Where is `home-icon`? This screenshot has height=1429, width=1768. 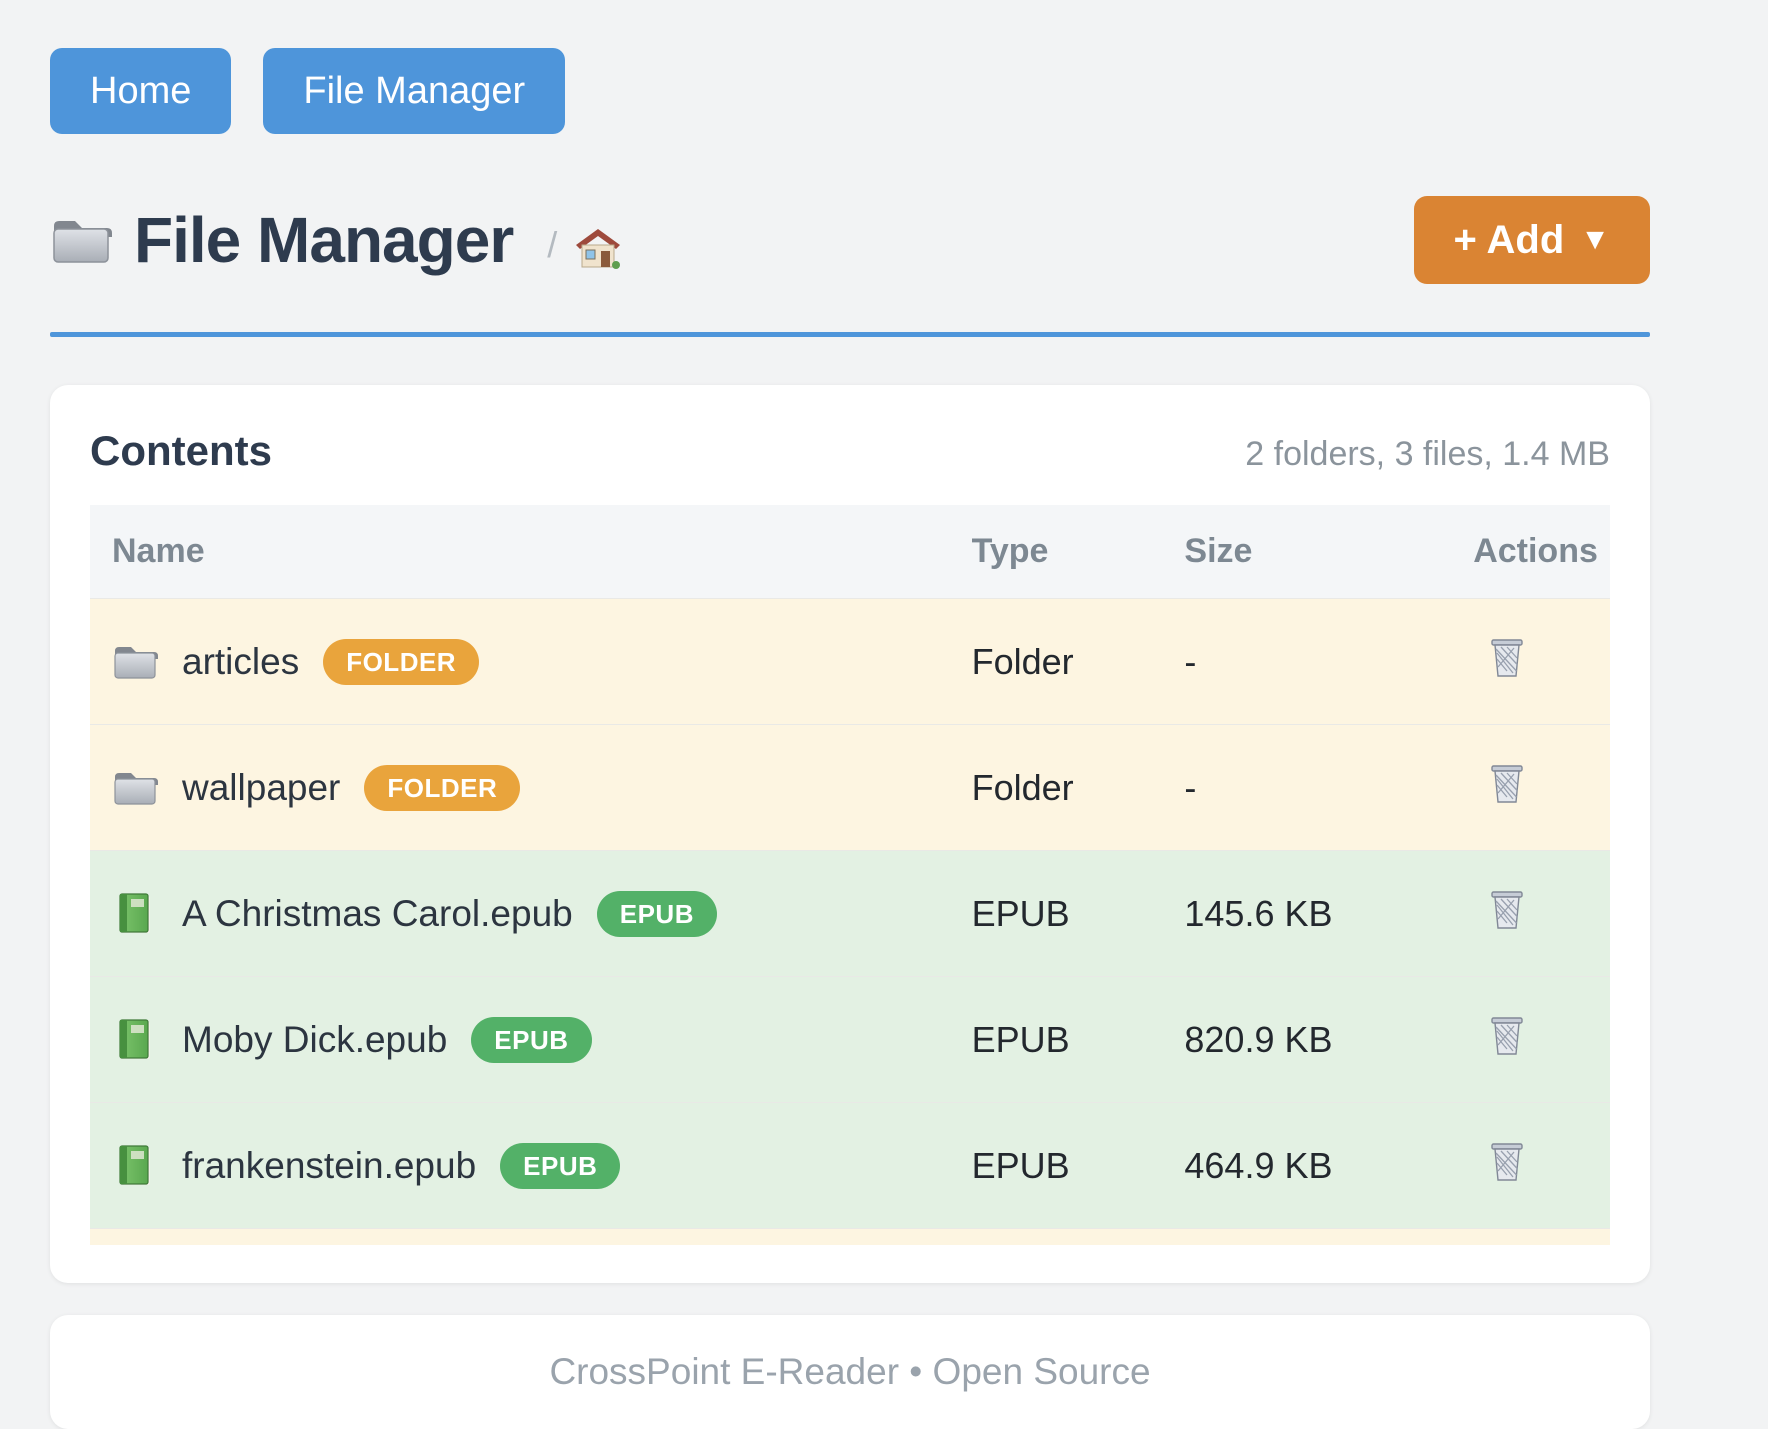 home-icon is located at coordinates (598, 244).